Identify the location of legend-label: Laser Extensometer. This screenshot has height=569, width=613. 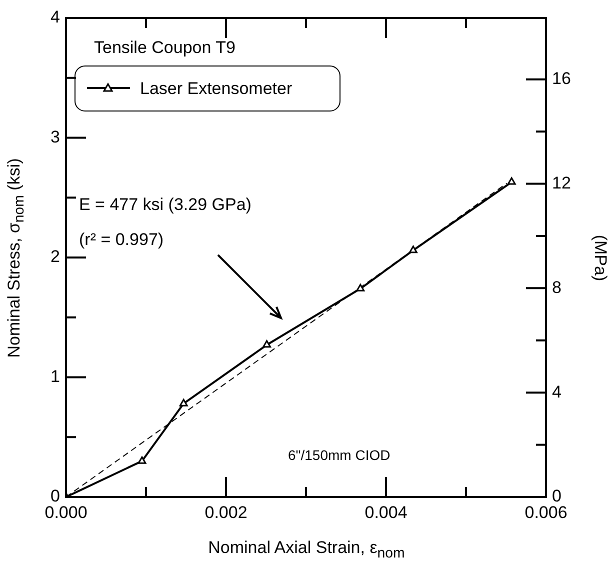
(216, 88).